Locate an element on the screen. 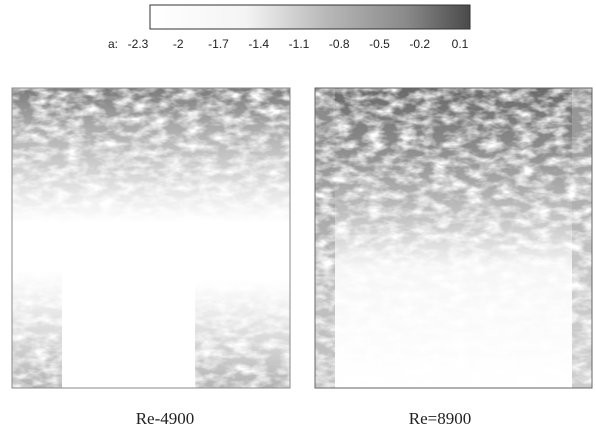 The height and width of the screenshot is (439, 596). colorbar-tick-label: -0.5 is located at coordinates (379, 44).